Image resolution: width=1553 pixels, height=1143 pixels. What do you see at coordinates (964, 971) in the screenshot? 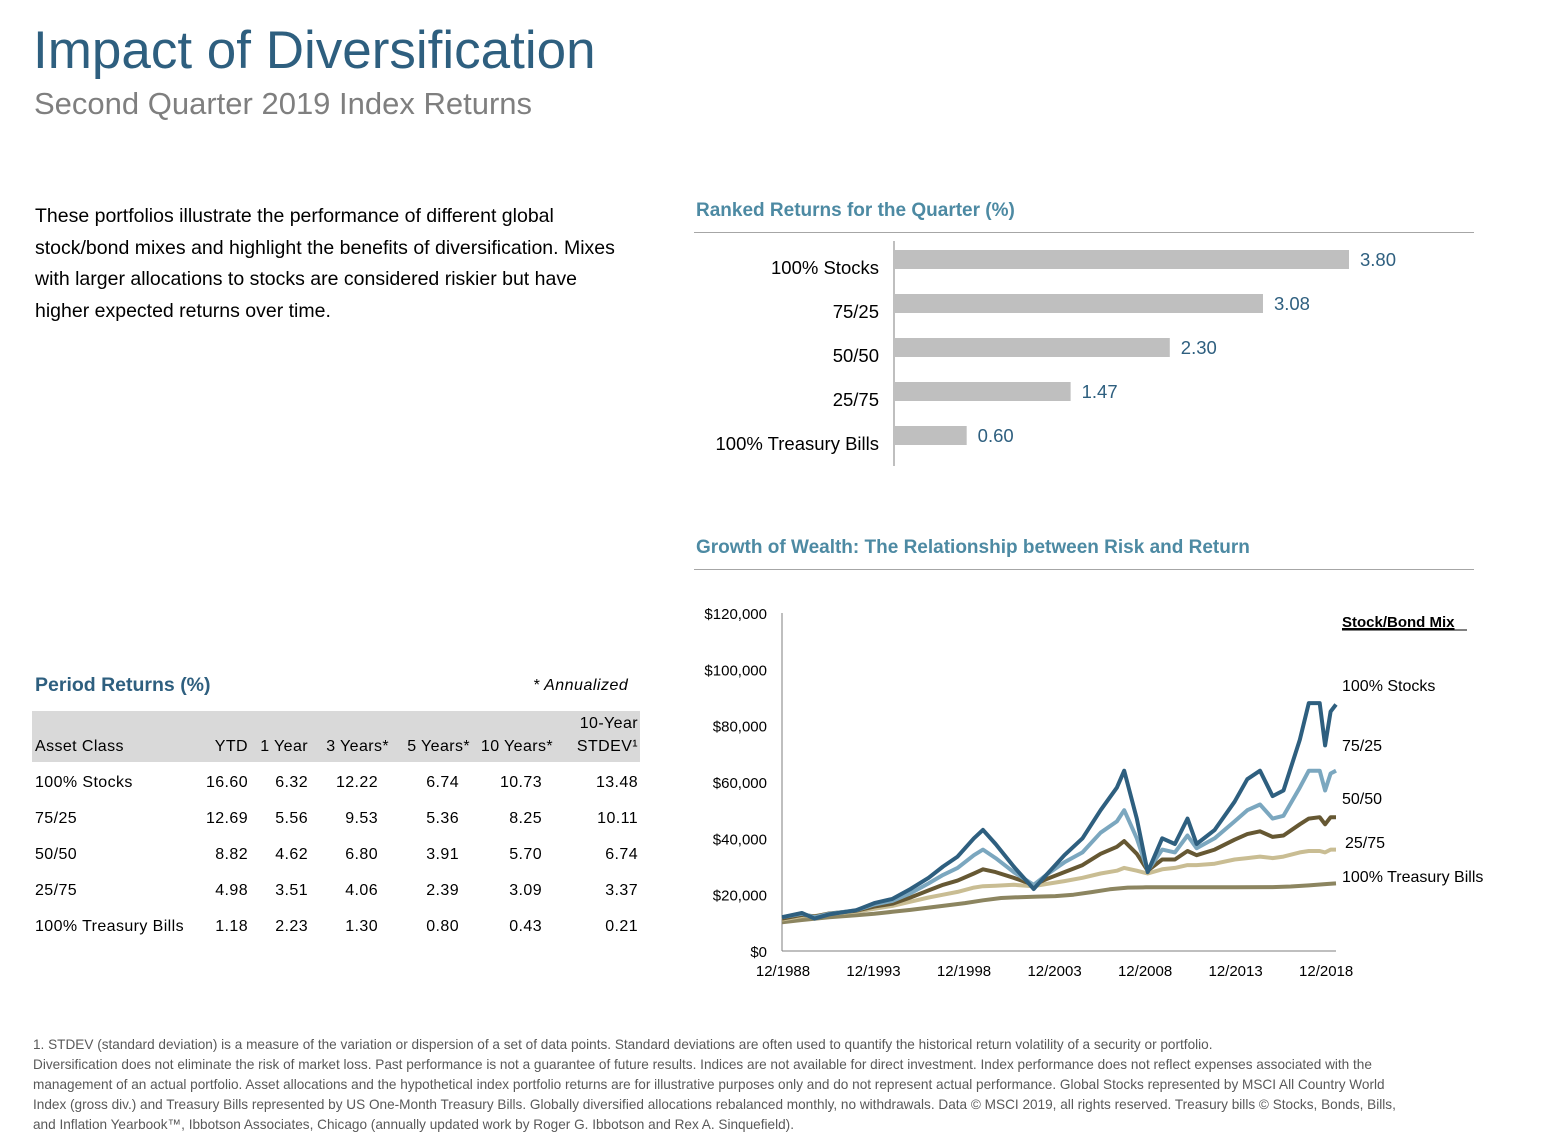
I see `x-tick-label: 12/1998` at bounding box center [964, 971].